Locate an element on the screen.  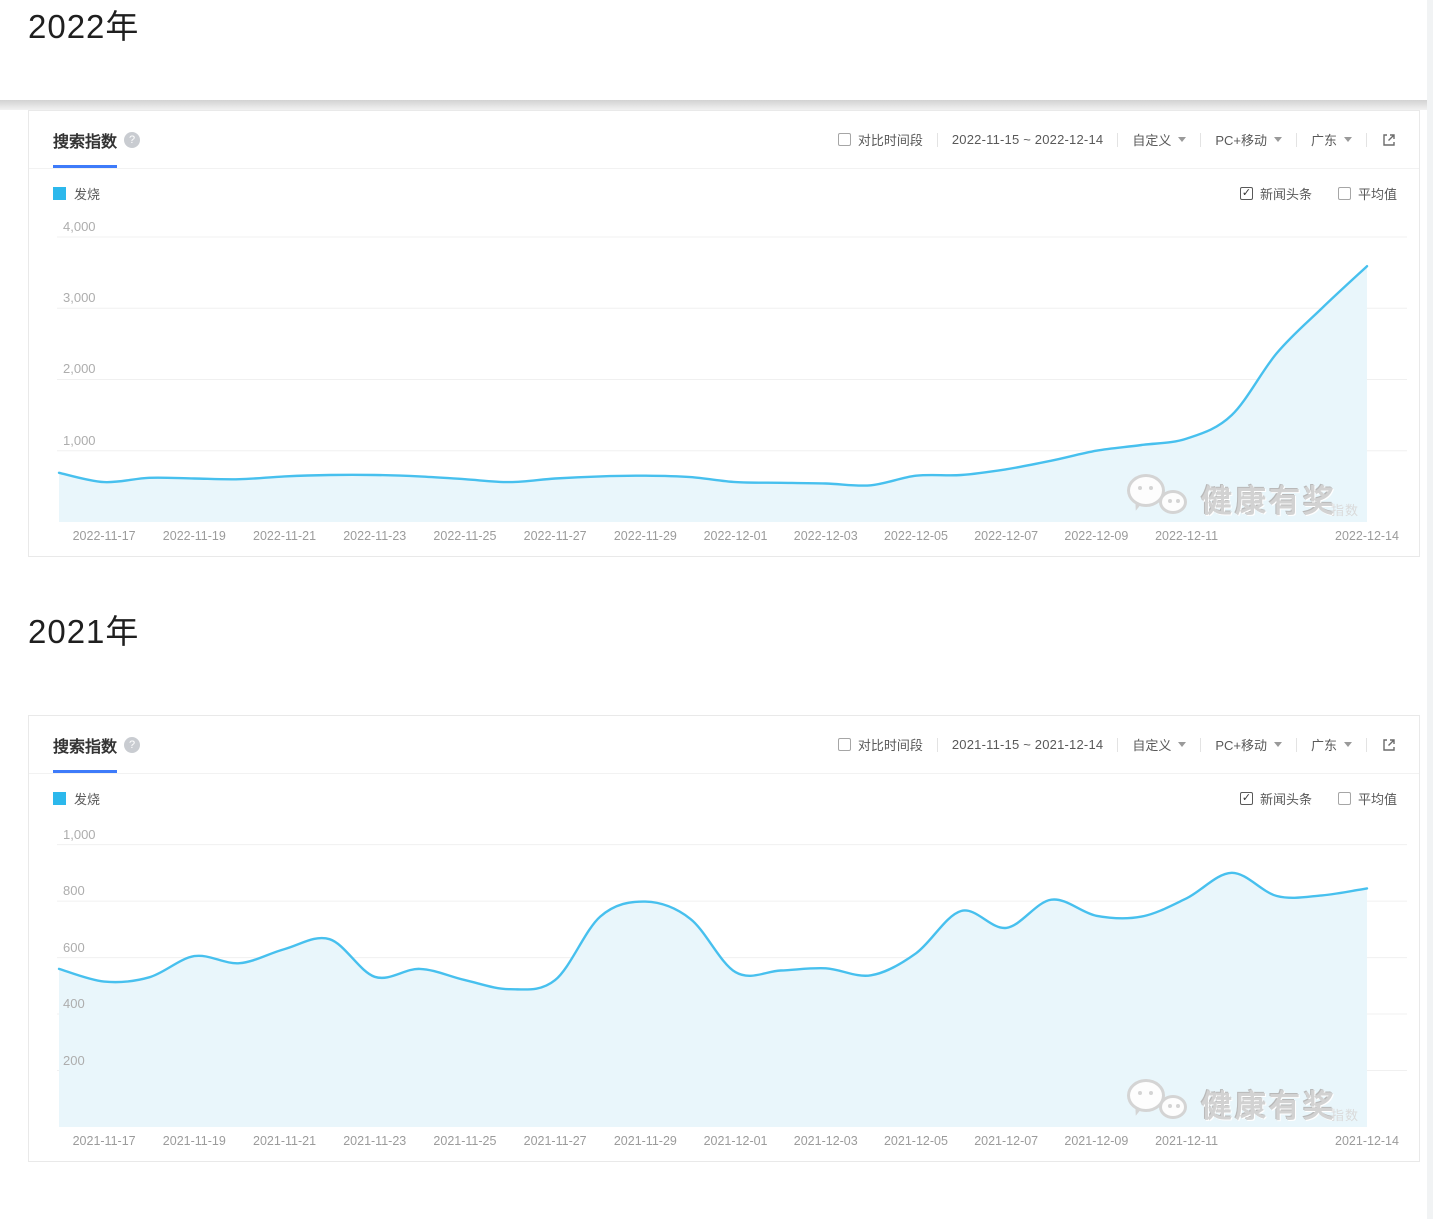
compare-period-label: 对比时间段 is located at coordinates (890, 140).